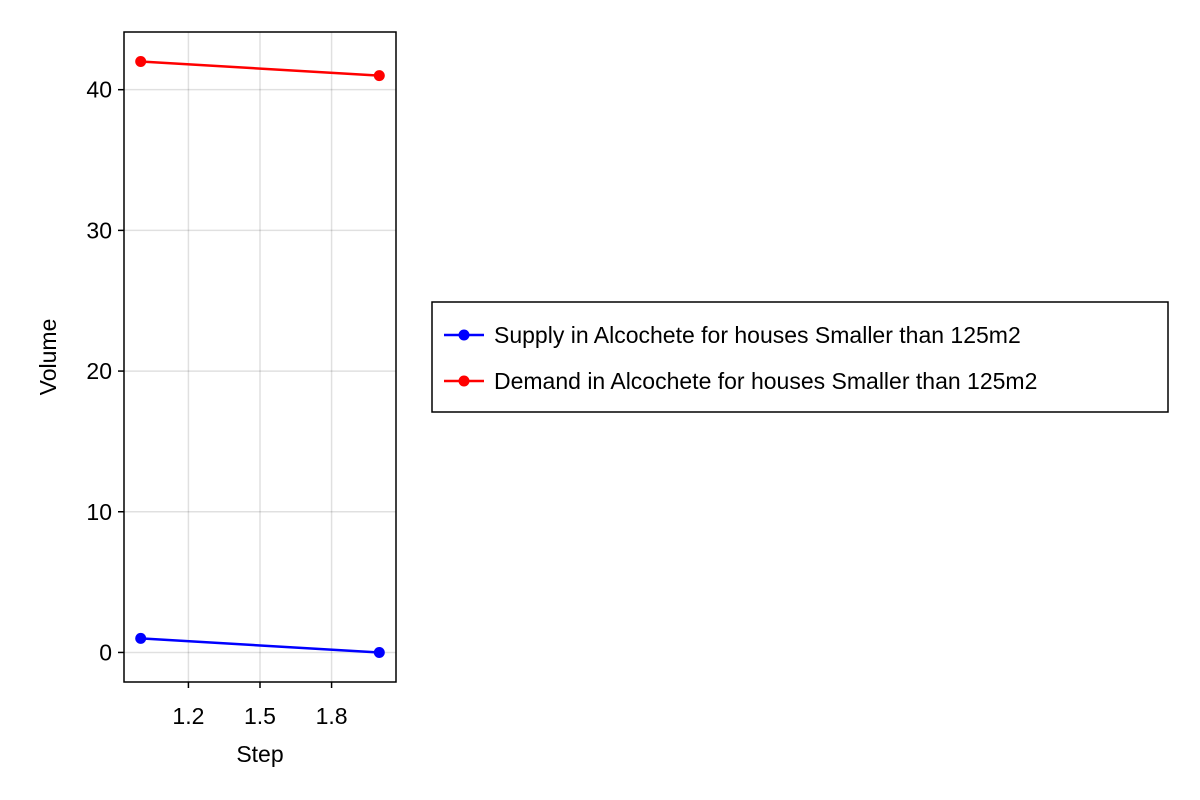 This screenshot has height=800, width=1200. Describe the element at coordinates (48, 357) in the screenshot. I see `y-axis-title: Volume` at that location.